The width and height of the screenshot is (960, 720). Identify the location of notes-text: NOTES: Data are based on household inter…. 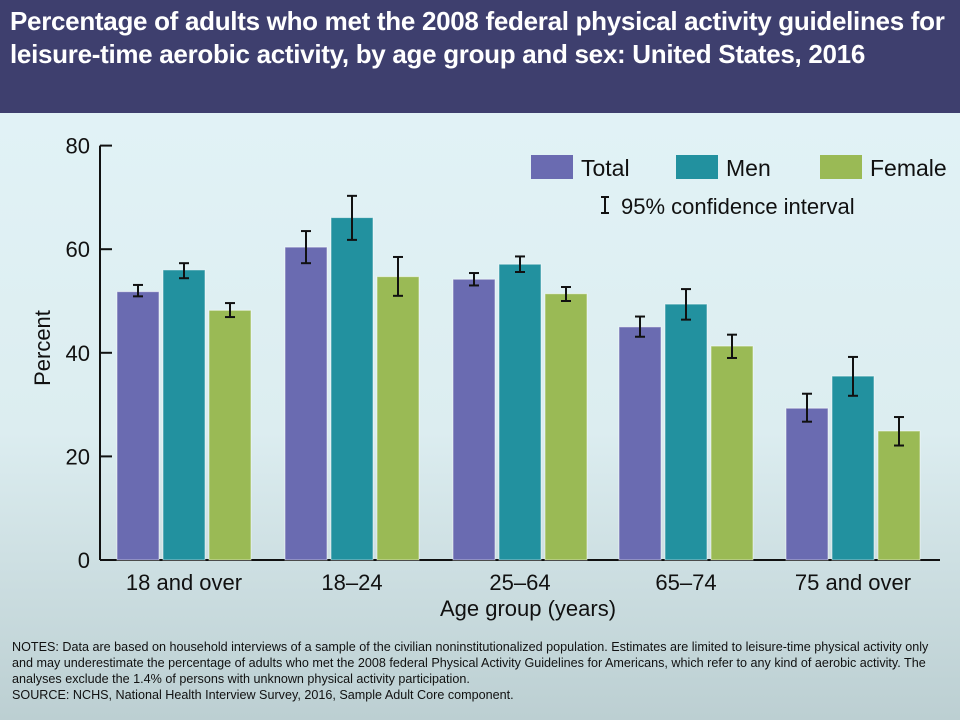
(470, 663).